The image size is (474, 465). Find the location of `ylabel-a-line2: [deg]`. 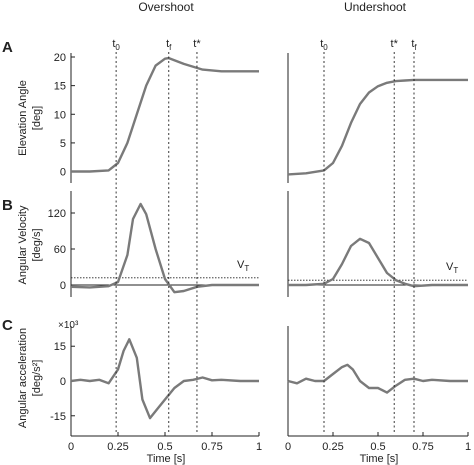

ylabel-a-line2: [deg] is located at coordinates (37, 118).